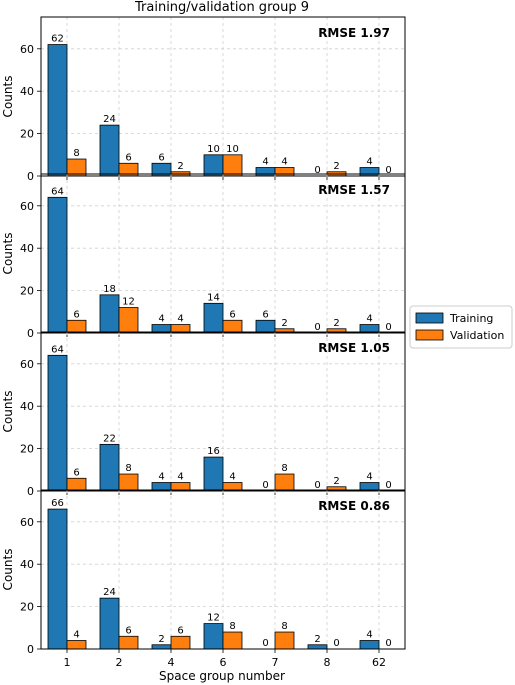 The height and width of the screenshot is (685, 515). I want to click on training-value-label: 16, so click(213, 451).